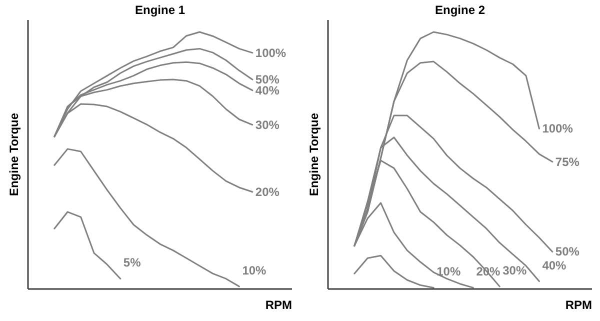  I want to click on series-label: 50%, so click(567, 251).